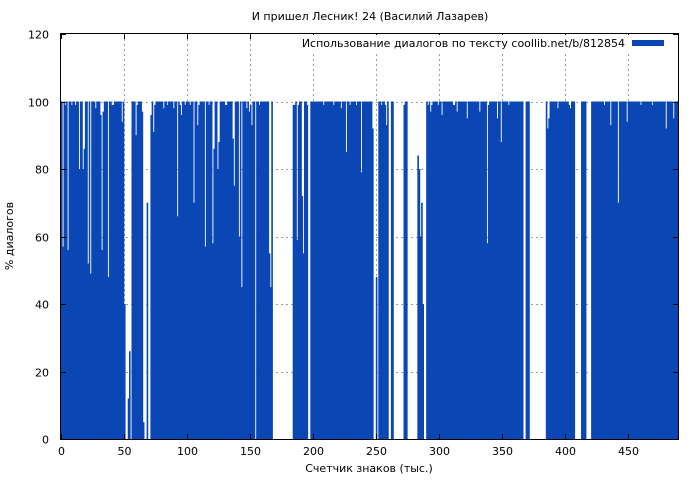 This screenshot has width=700, height=480. What do you see at coordinates (370, 16) in the screenshot?
I see `chart-title: И пришел Лесник! 24 (Василий Лазарев)` at bounding box center [370, 16].